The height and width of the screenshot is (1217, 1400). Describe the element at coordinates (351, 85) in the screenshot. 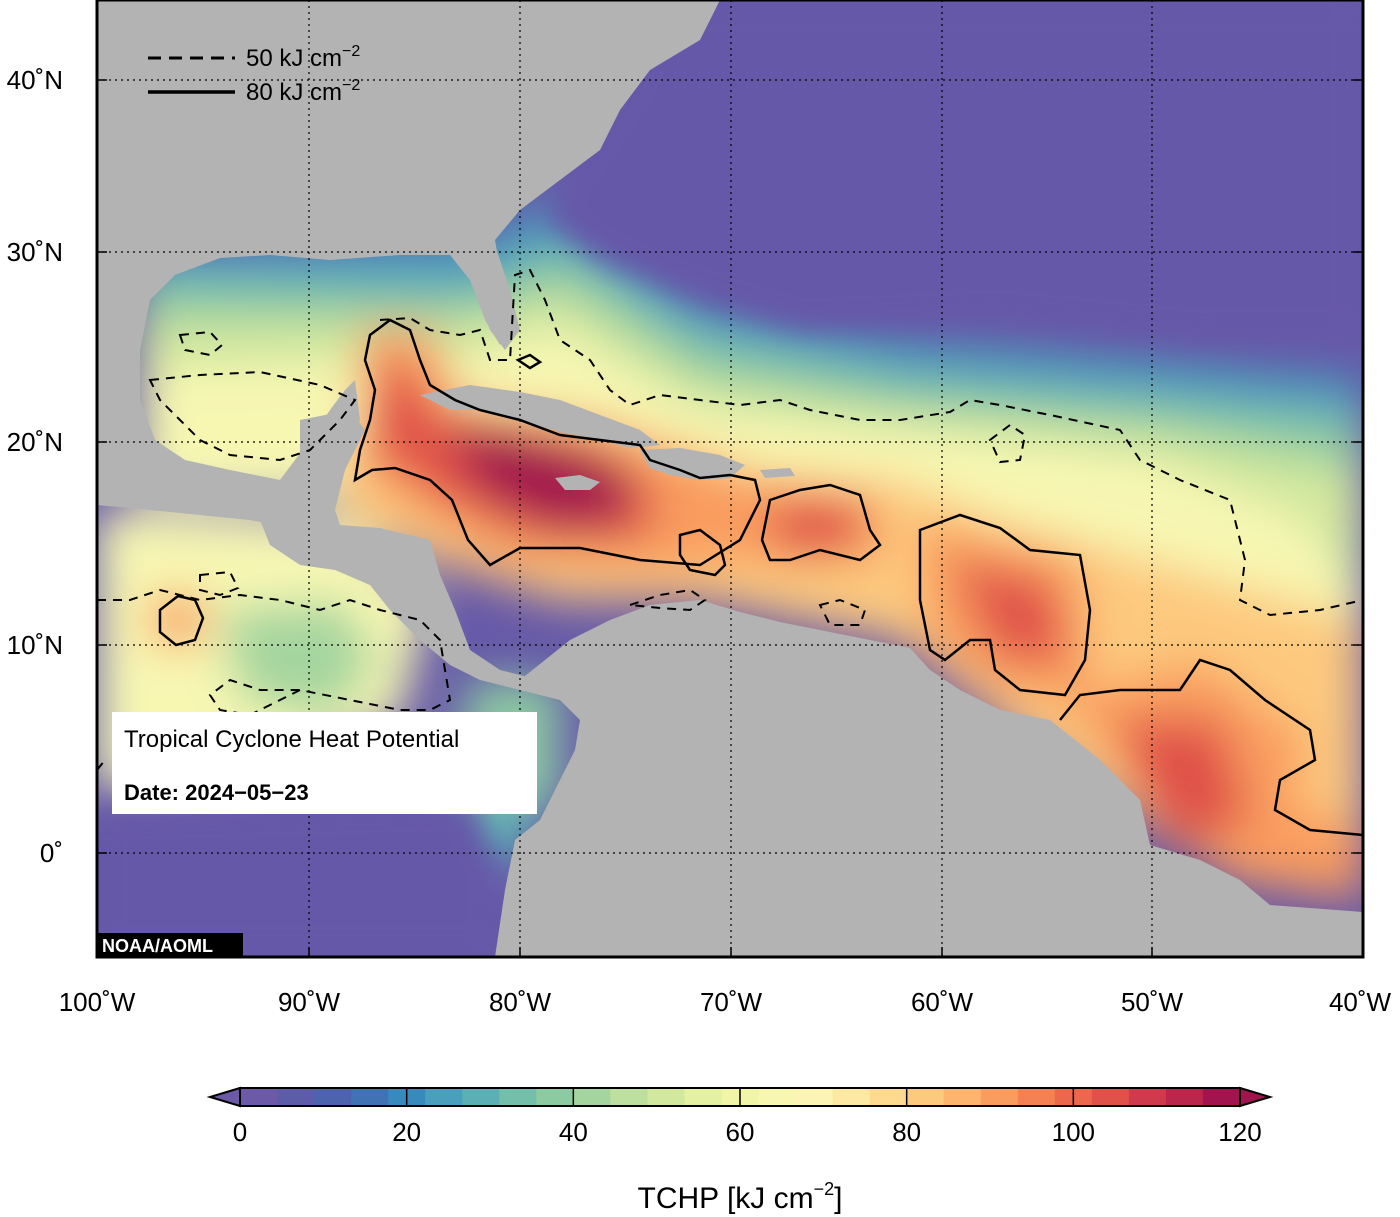

I see `legend-solid-sup: −2` at that location.